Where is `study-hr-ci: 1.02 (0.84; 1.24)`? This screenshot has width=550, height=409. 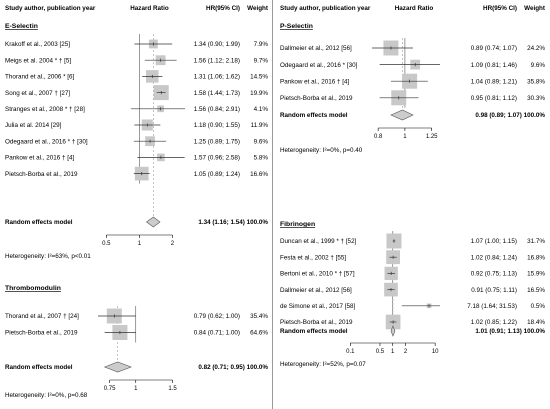 study-hr-ci: 1.02 (0.84; 1.24) is located at coordinates (494, 257).